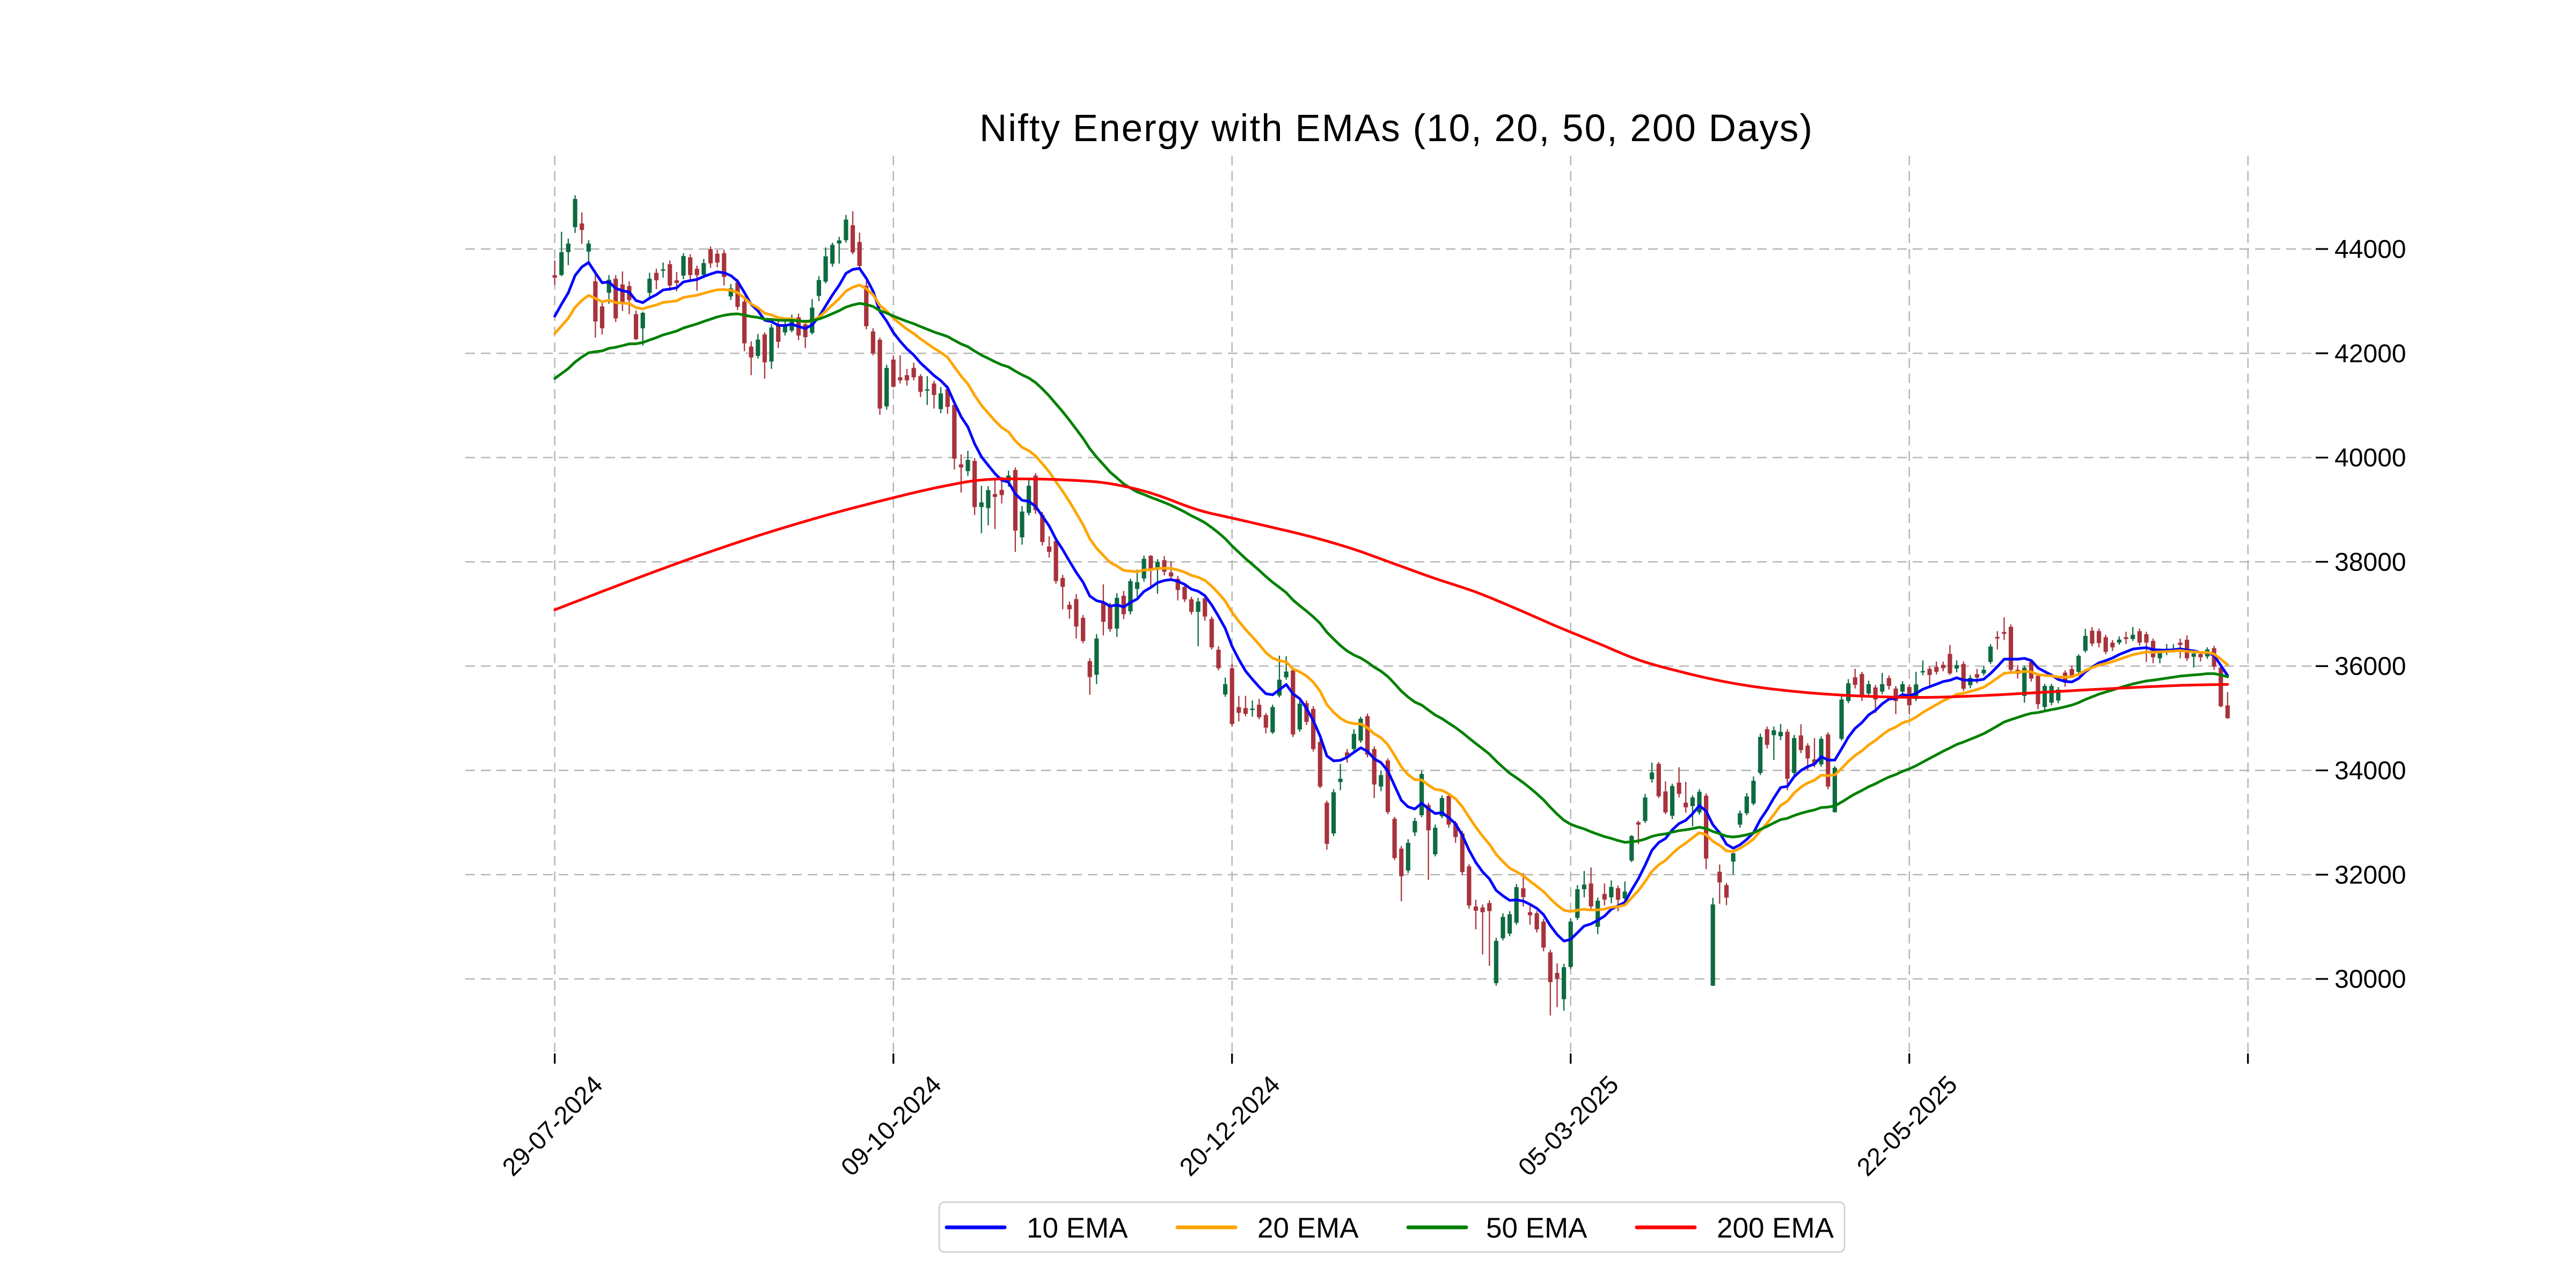 The width and height of the screenshot is (2576, 1288). What do you see at coordinates (2370, 354) in the screenshot?
I see `svg-text: 42000` at bounding box center [2370, 354].